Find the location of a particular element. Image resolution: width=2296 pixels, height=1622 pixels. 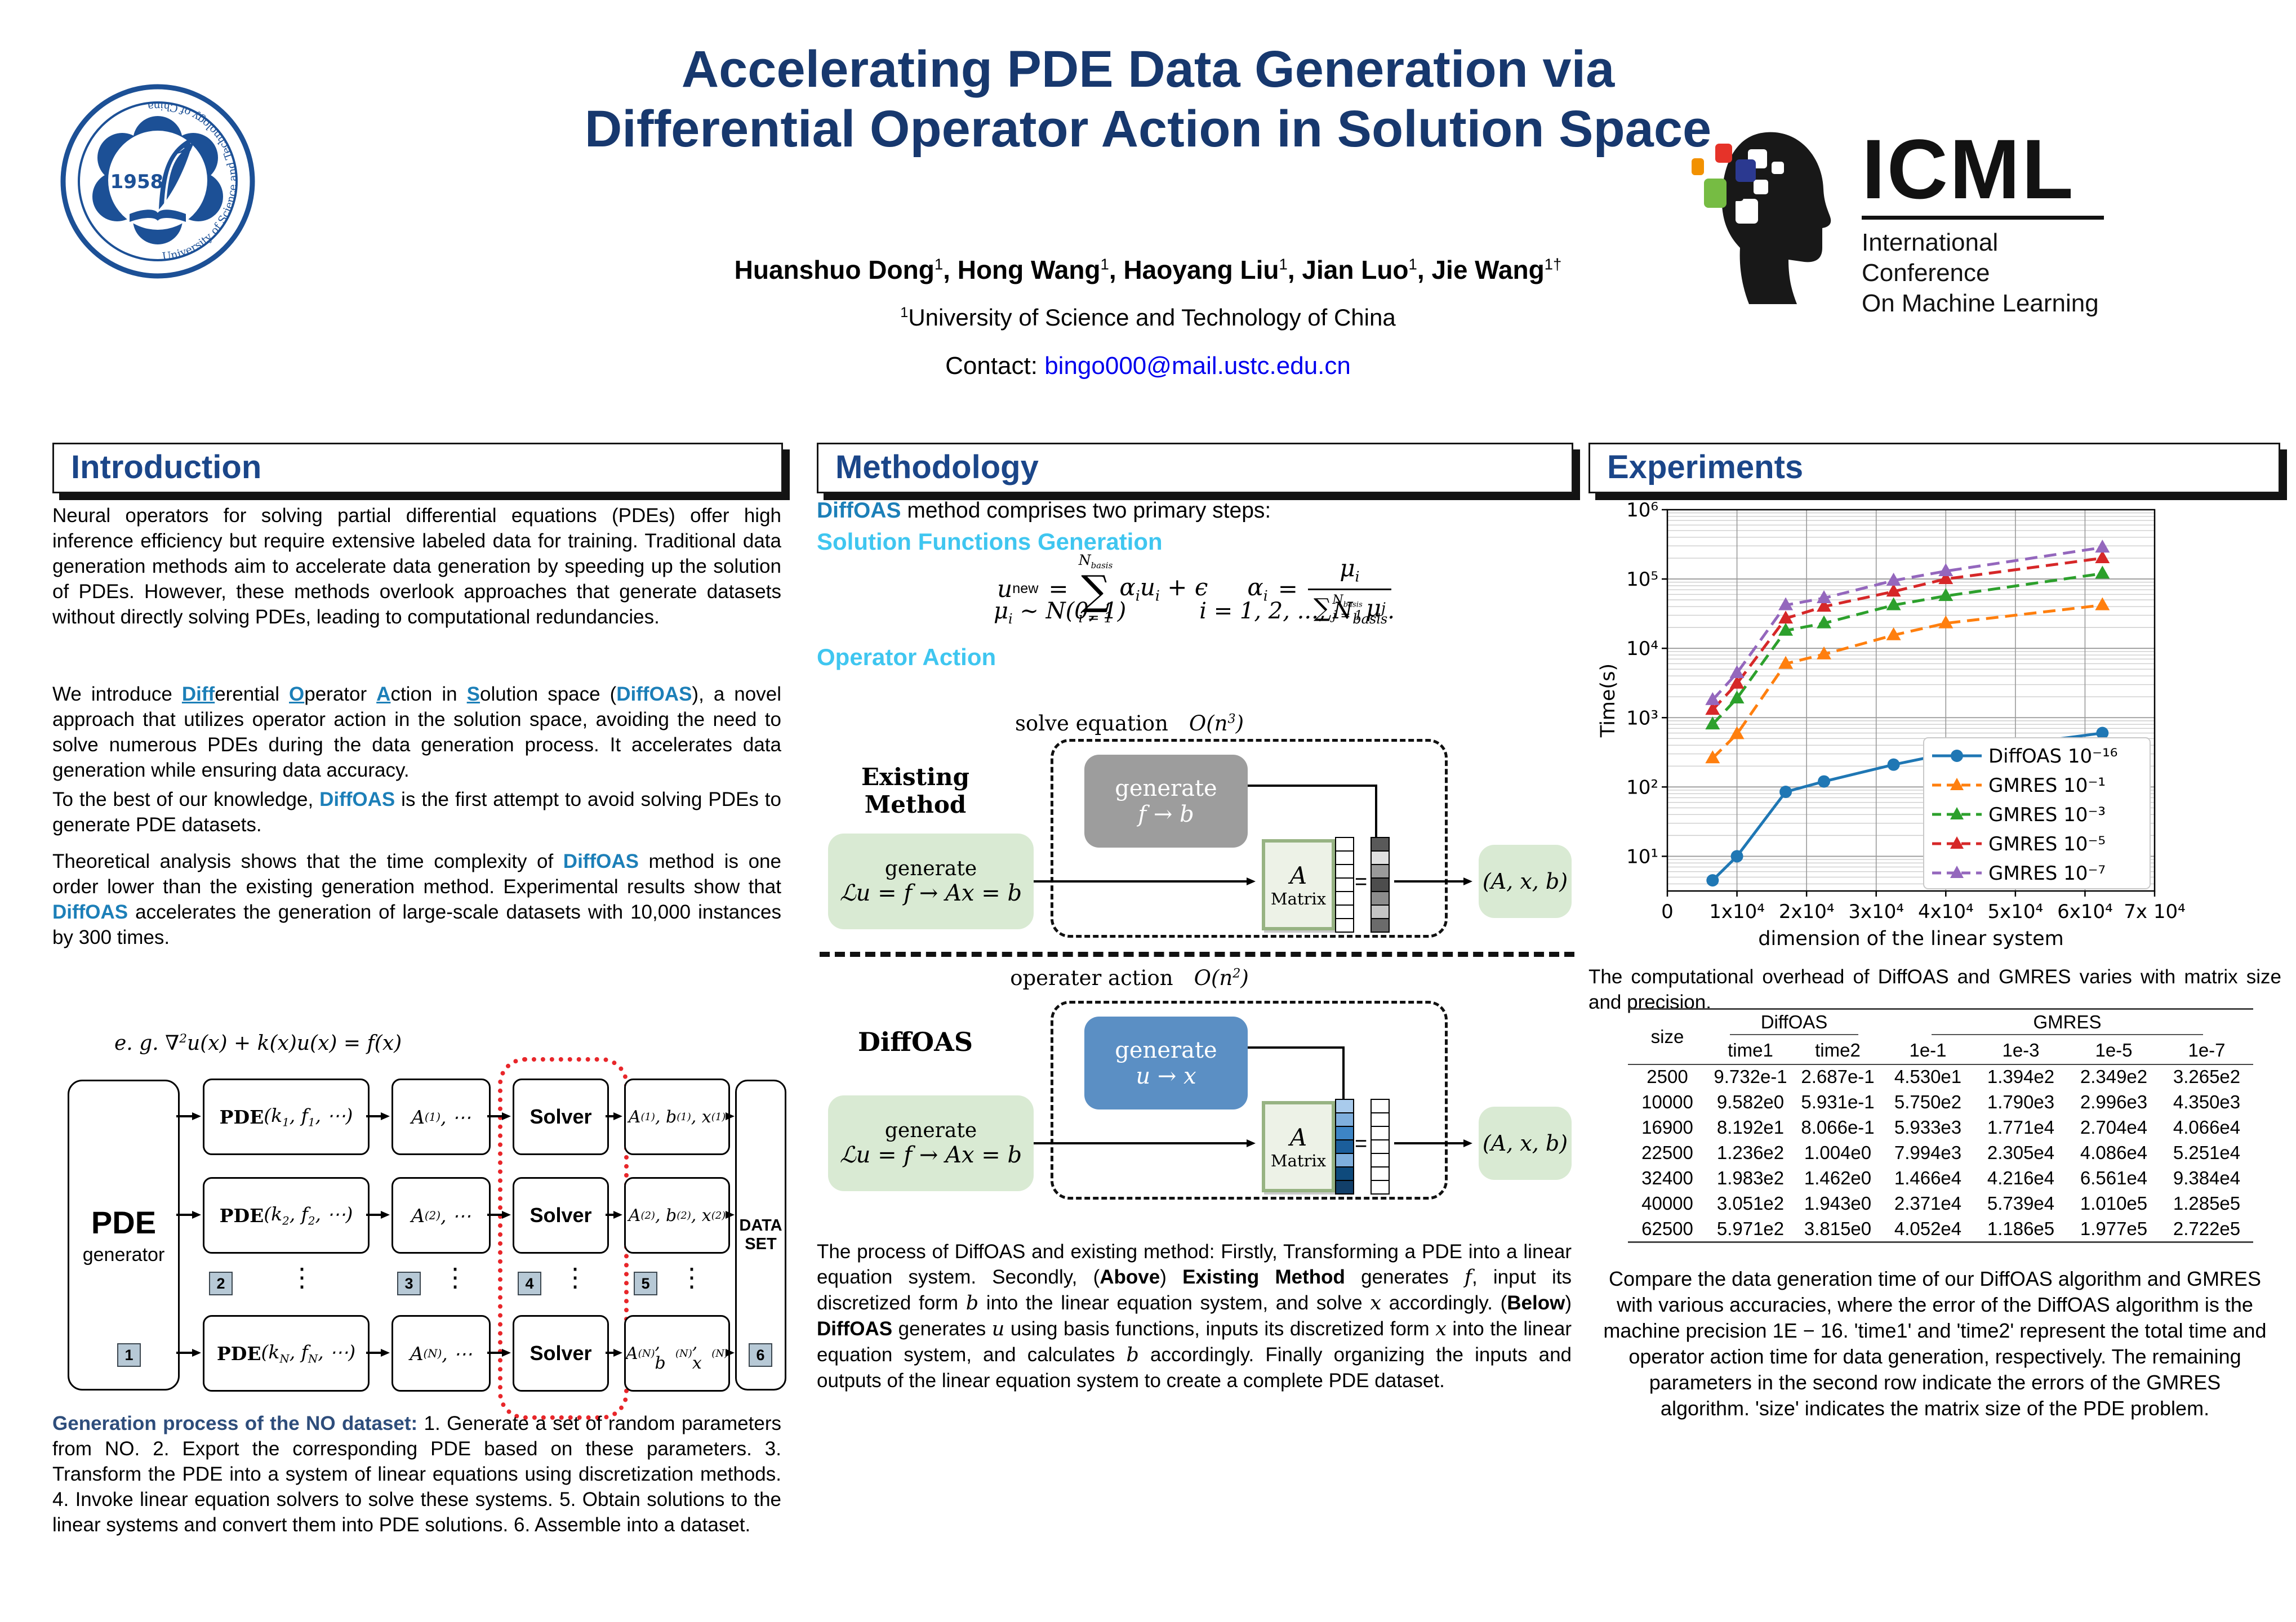

eq-alpha-lhs: αi is located at coordinates (1257, 588).